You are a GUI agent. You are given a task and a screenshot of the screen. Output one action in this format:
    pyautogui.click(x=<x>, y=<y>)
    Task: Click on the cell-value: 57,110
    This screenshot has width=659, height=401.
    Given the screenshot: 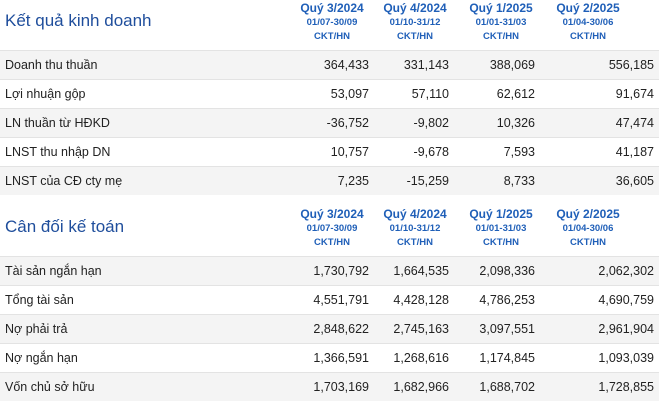 What is the action you would take?
    pyautogui.click(x=430, y=94)
    